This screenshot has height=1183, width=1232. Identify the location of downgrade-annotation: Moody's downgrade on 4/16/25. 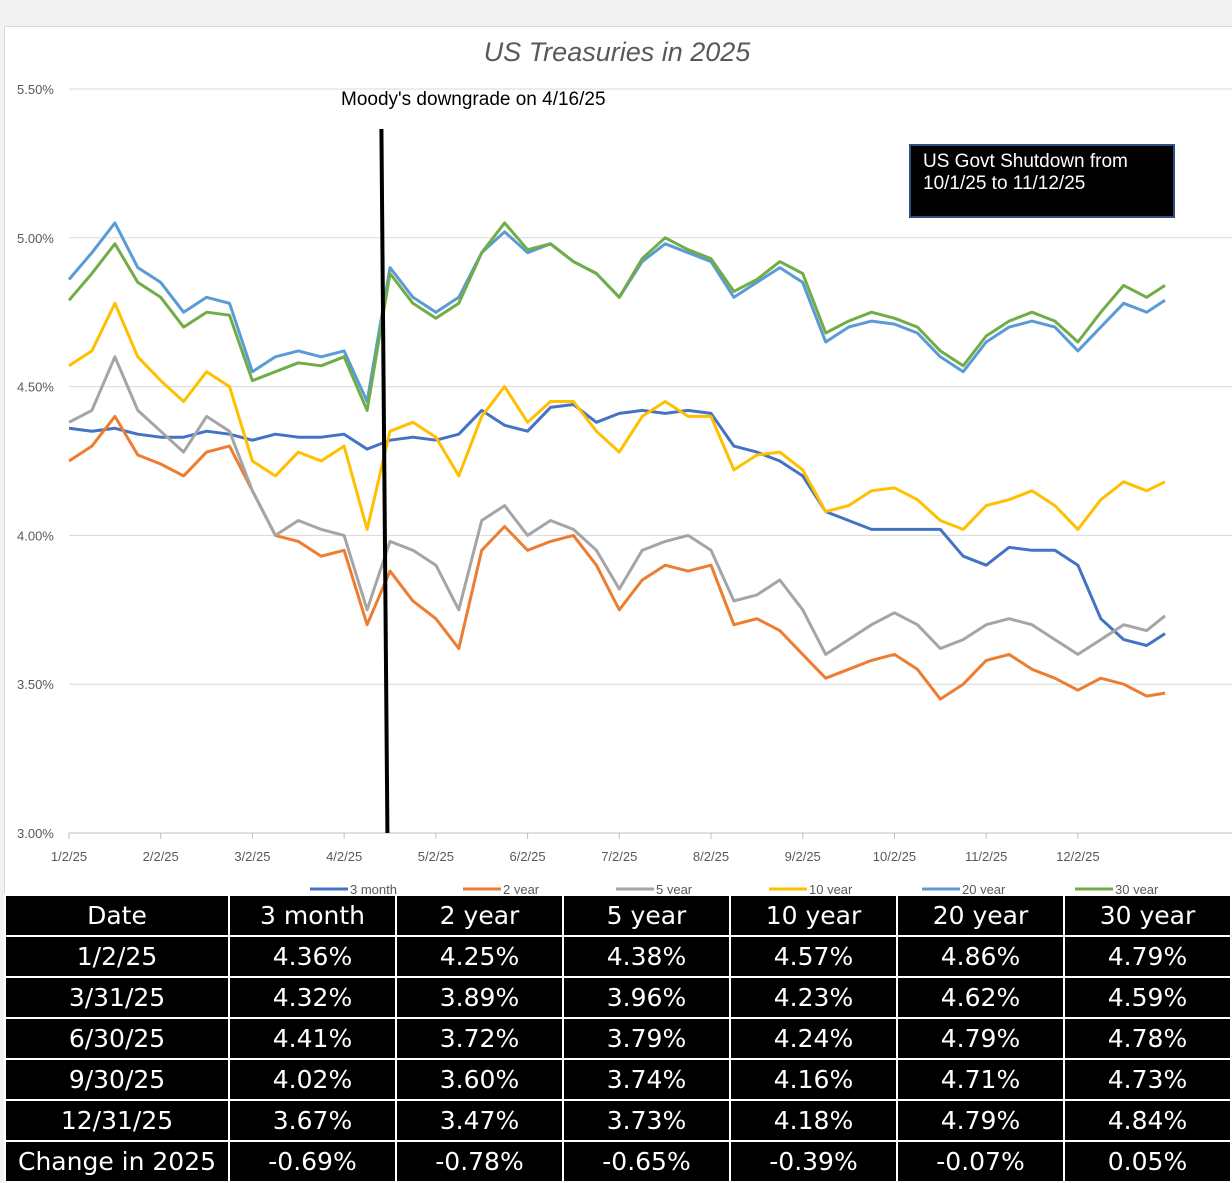
(473, 99).